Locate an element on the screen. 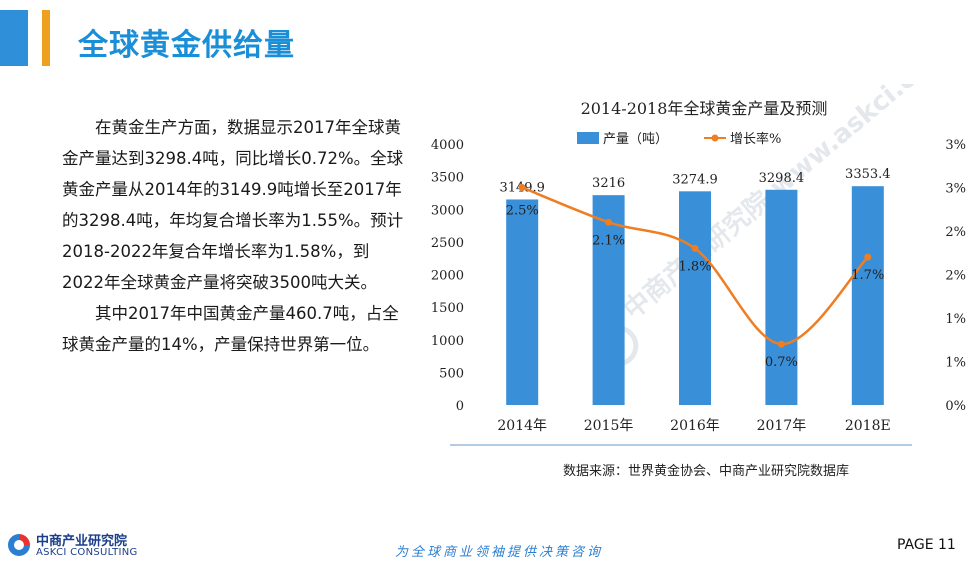  x-tick-label: 2015年 is located at coordinates (609, 426).